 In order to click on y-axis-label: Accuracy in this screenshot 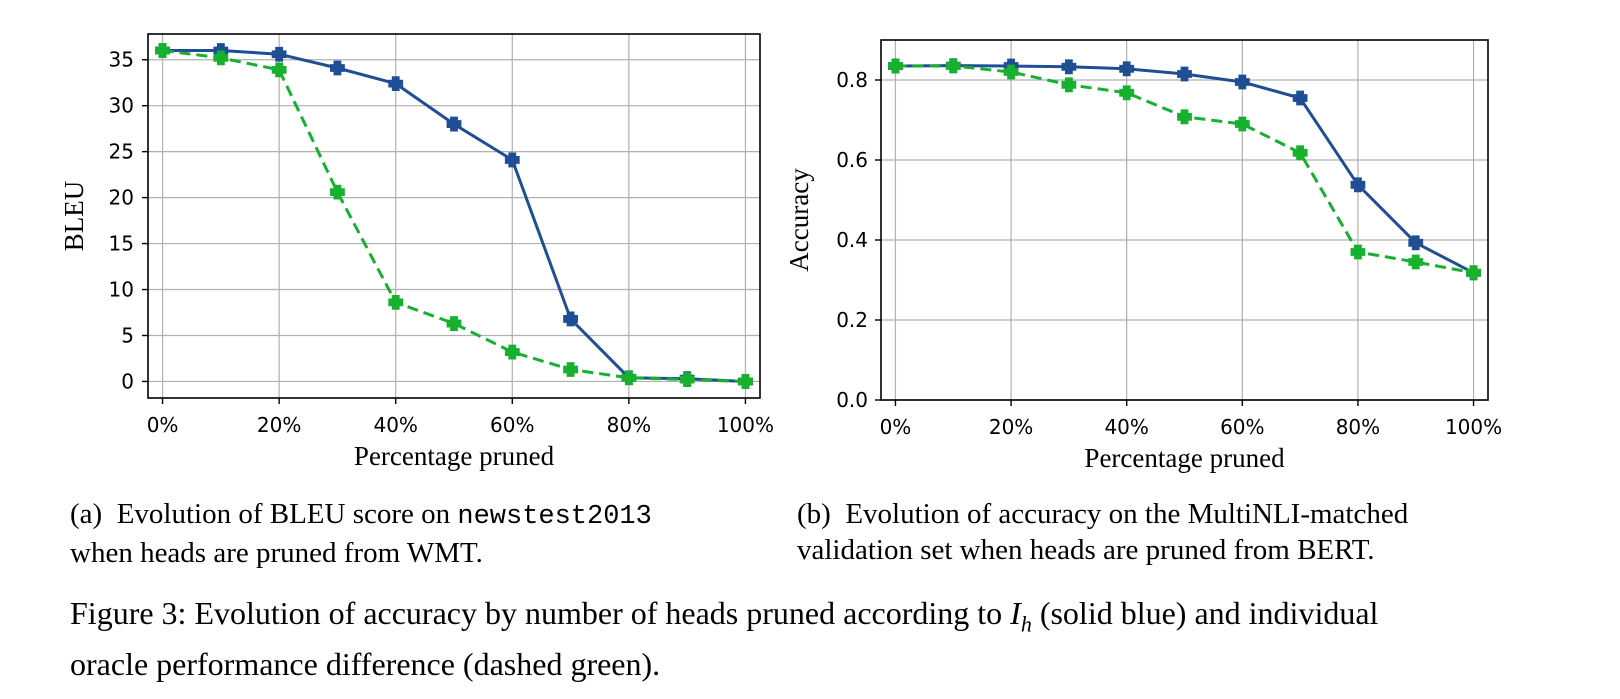, I will do `click(799, 220)`.